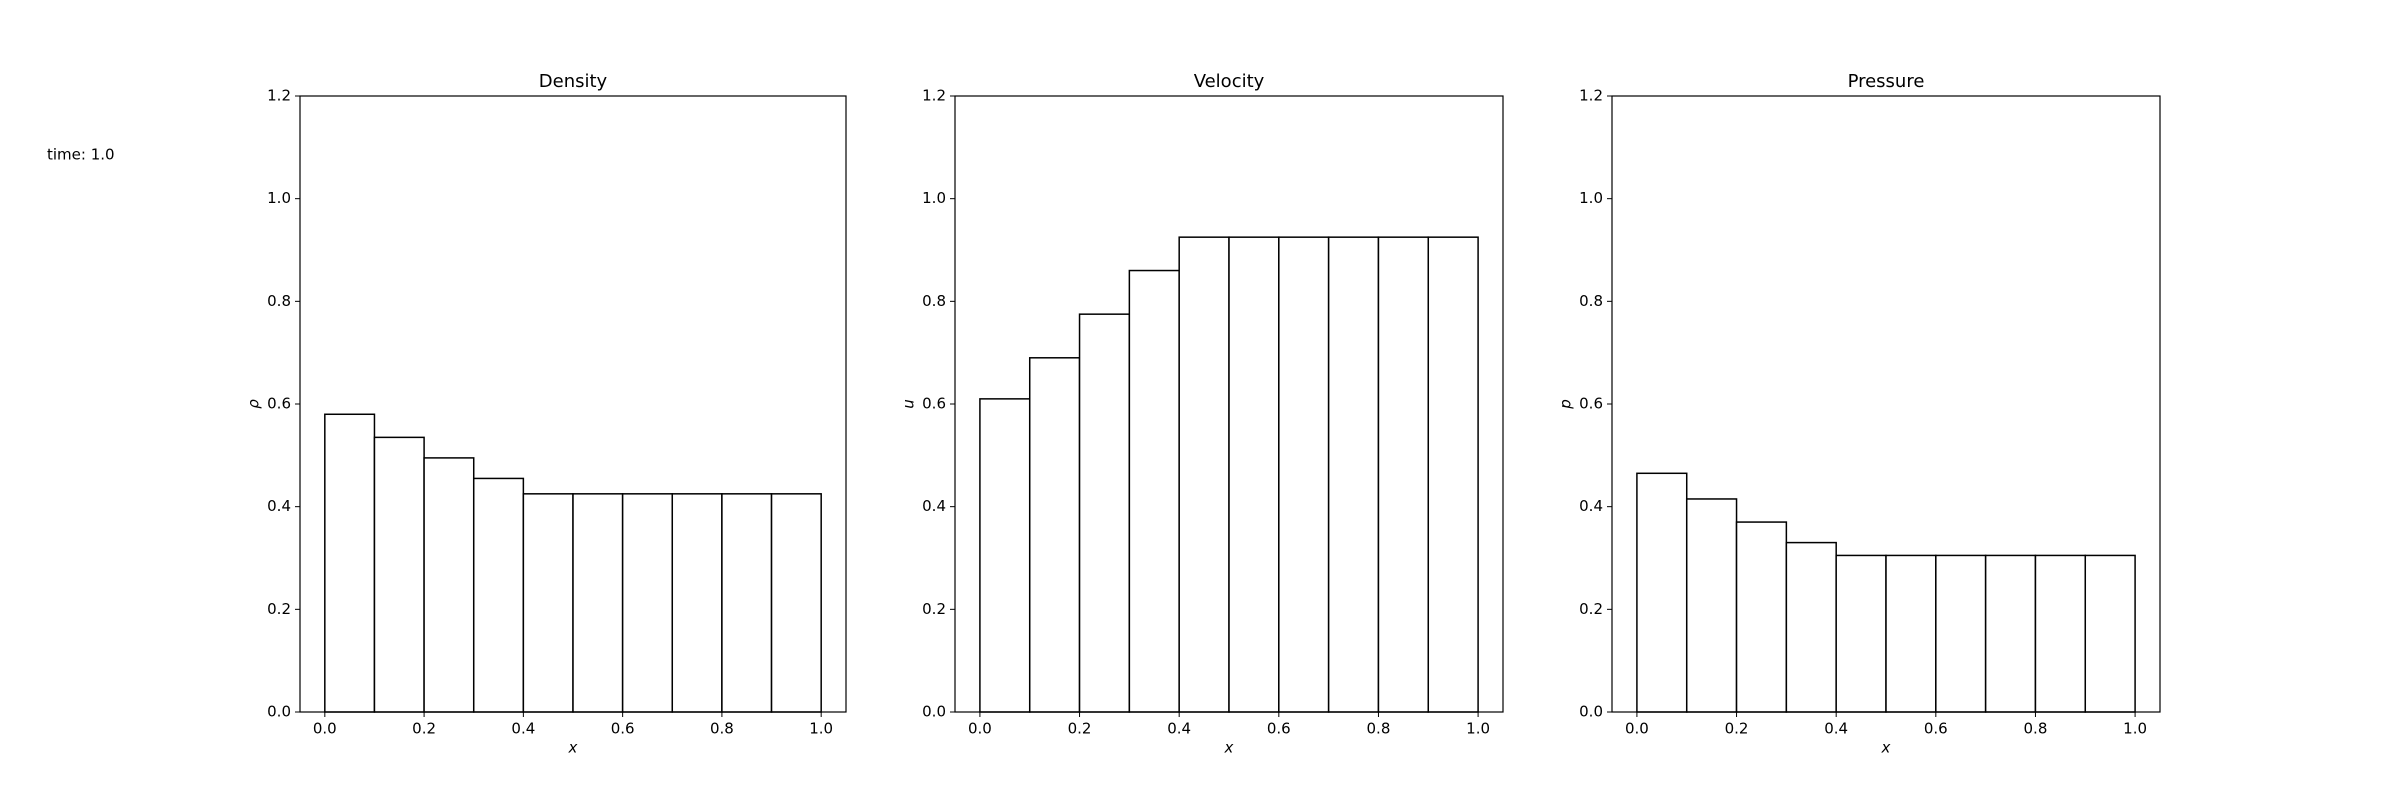  I want to click on chart-title: Density, so click(573, 81).